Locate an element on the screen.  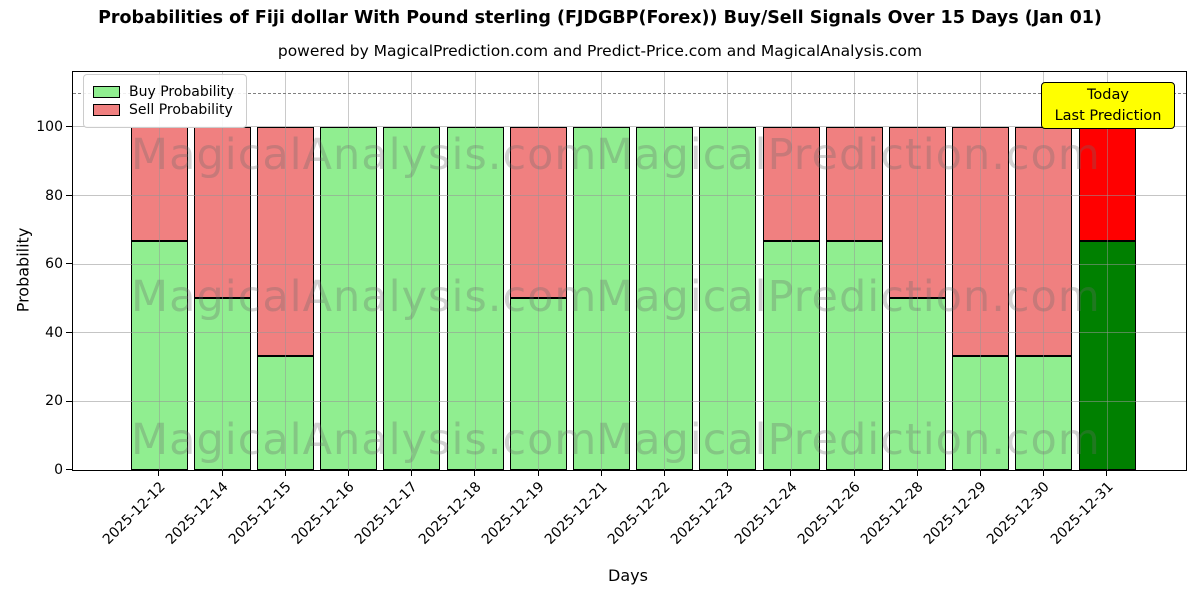
y-tick-label: 80 is located at coordinates (54, 195).